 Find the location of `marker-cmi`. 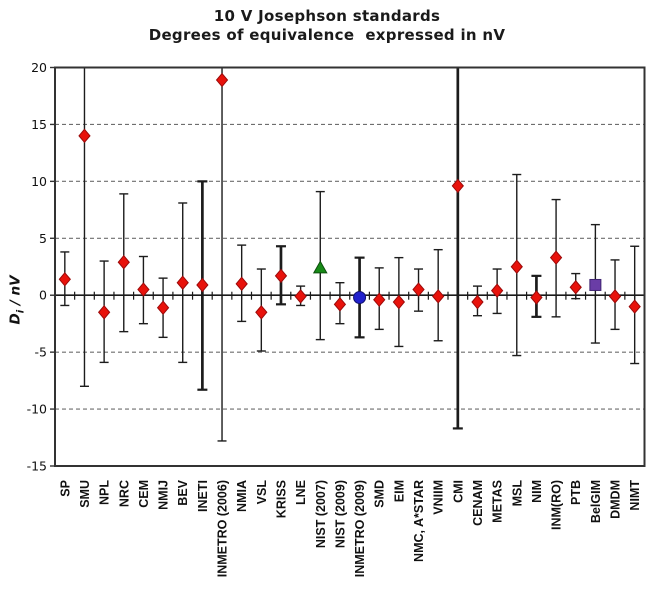

marker-cmi is located at coordinates (457, 186).